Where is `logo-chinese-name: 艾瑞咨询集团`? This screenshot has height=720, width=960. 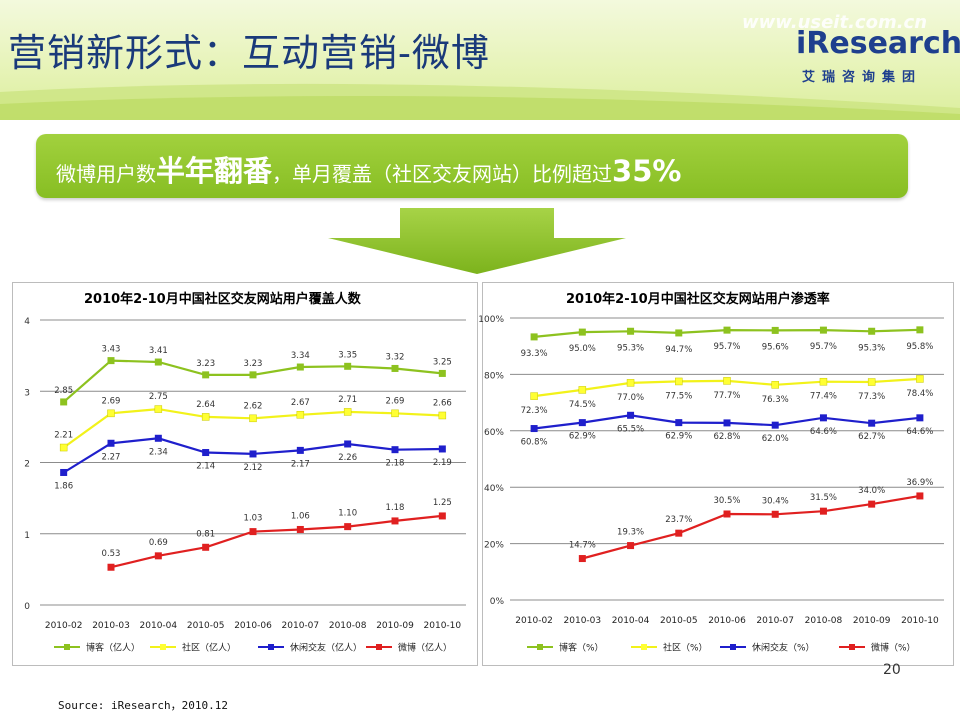
logo-chinese-name: 艾瑞咨询集团 is located at coordinates (862, 77).